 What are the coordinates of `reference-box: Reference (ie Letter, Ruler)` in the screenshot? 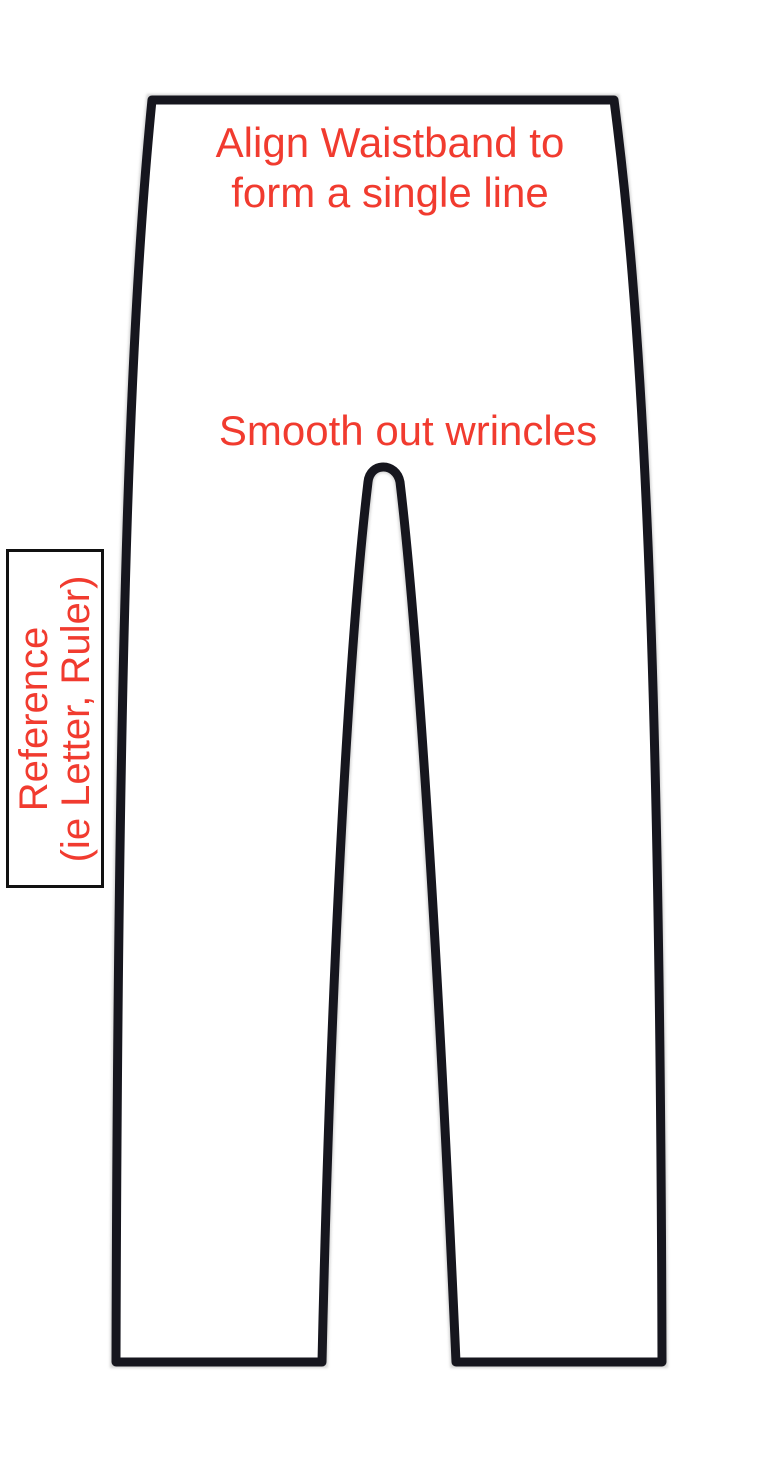 It's located at (55, 718).